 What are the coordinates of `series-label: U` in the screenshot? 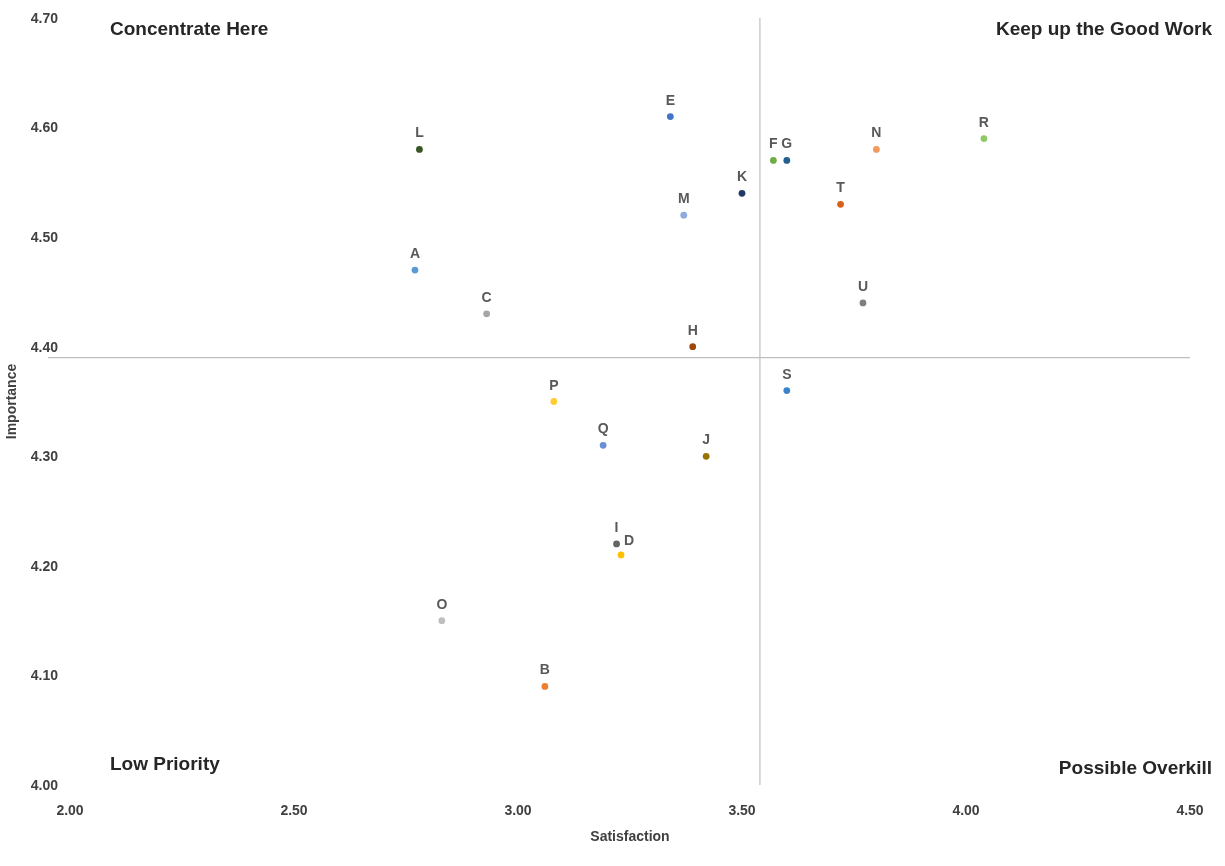 It's located at (863, 285).